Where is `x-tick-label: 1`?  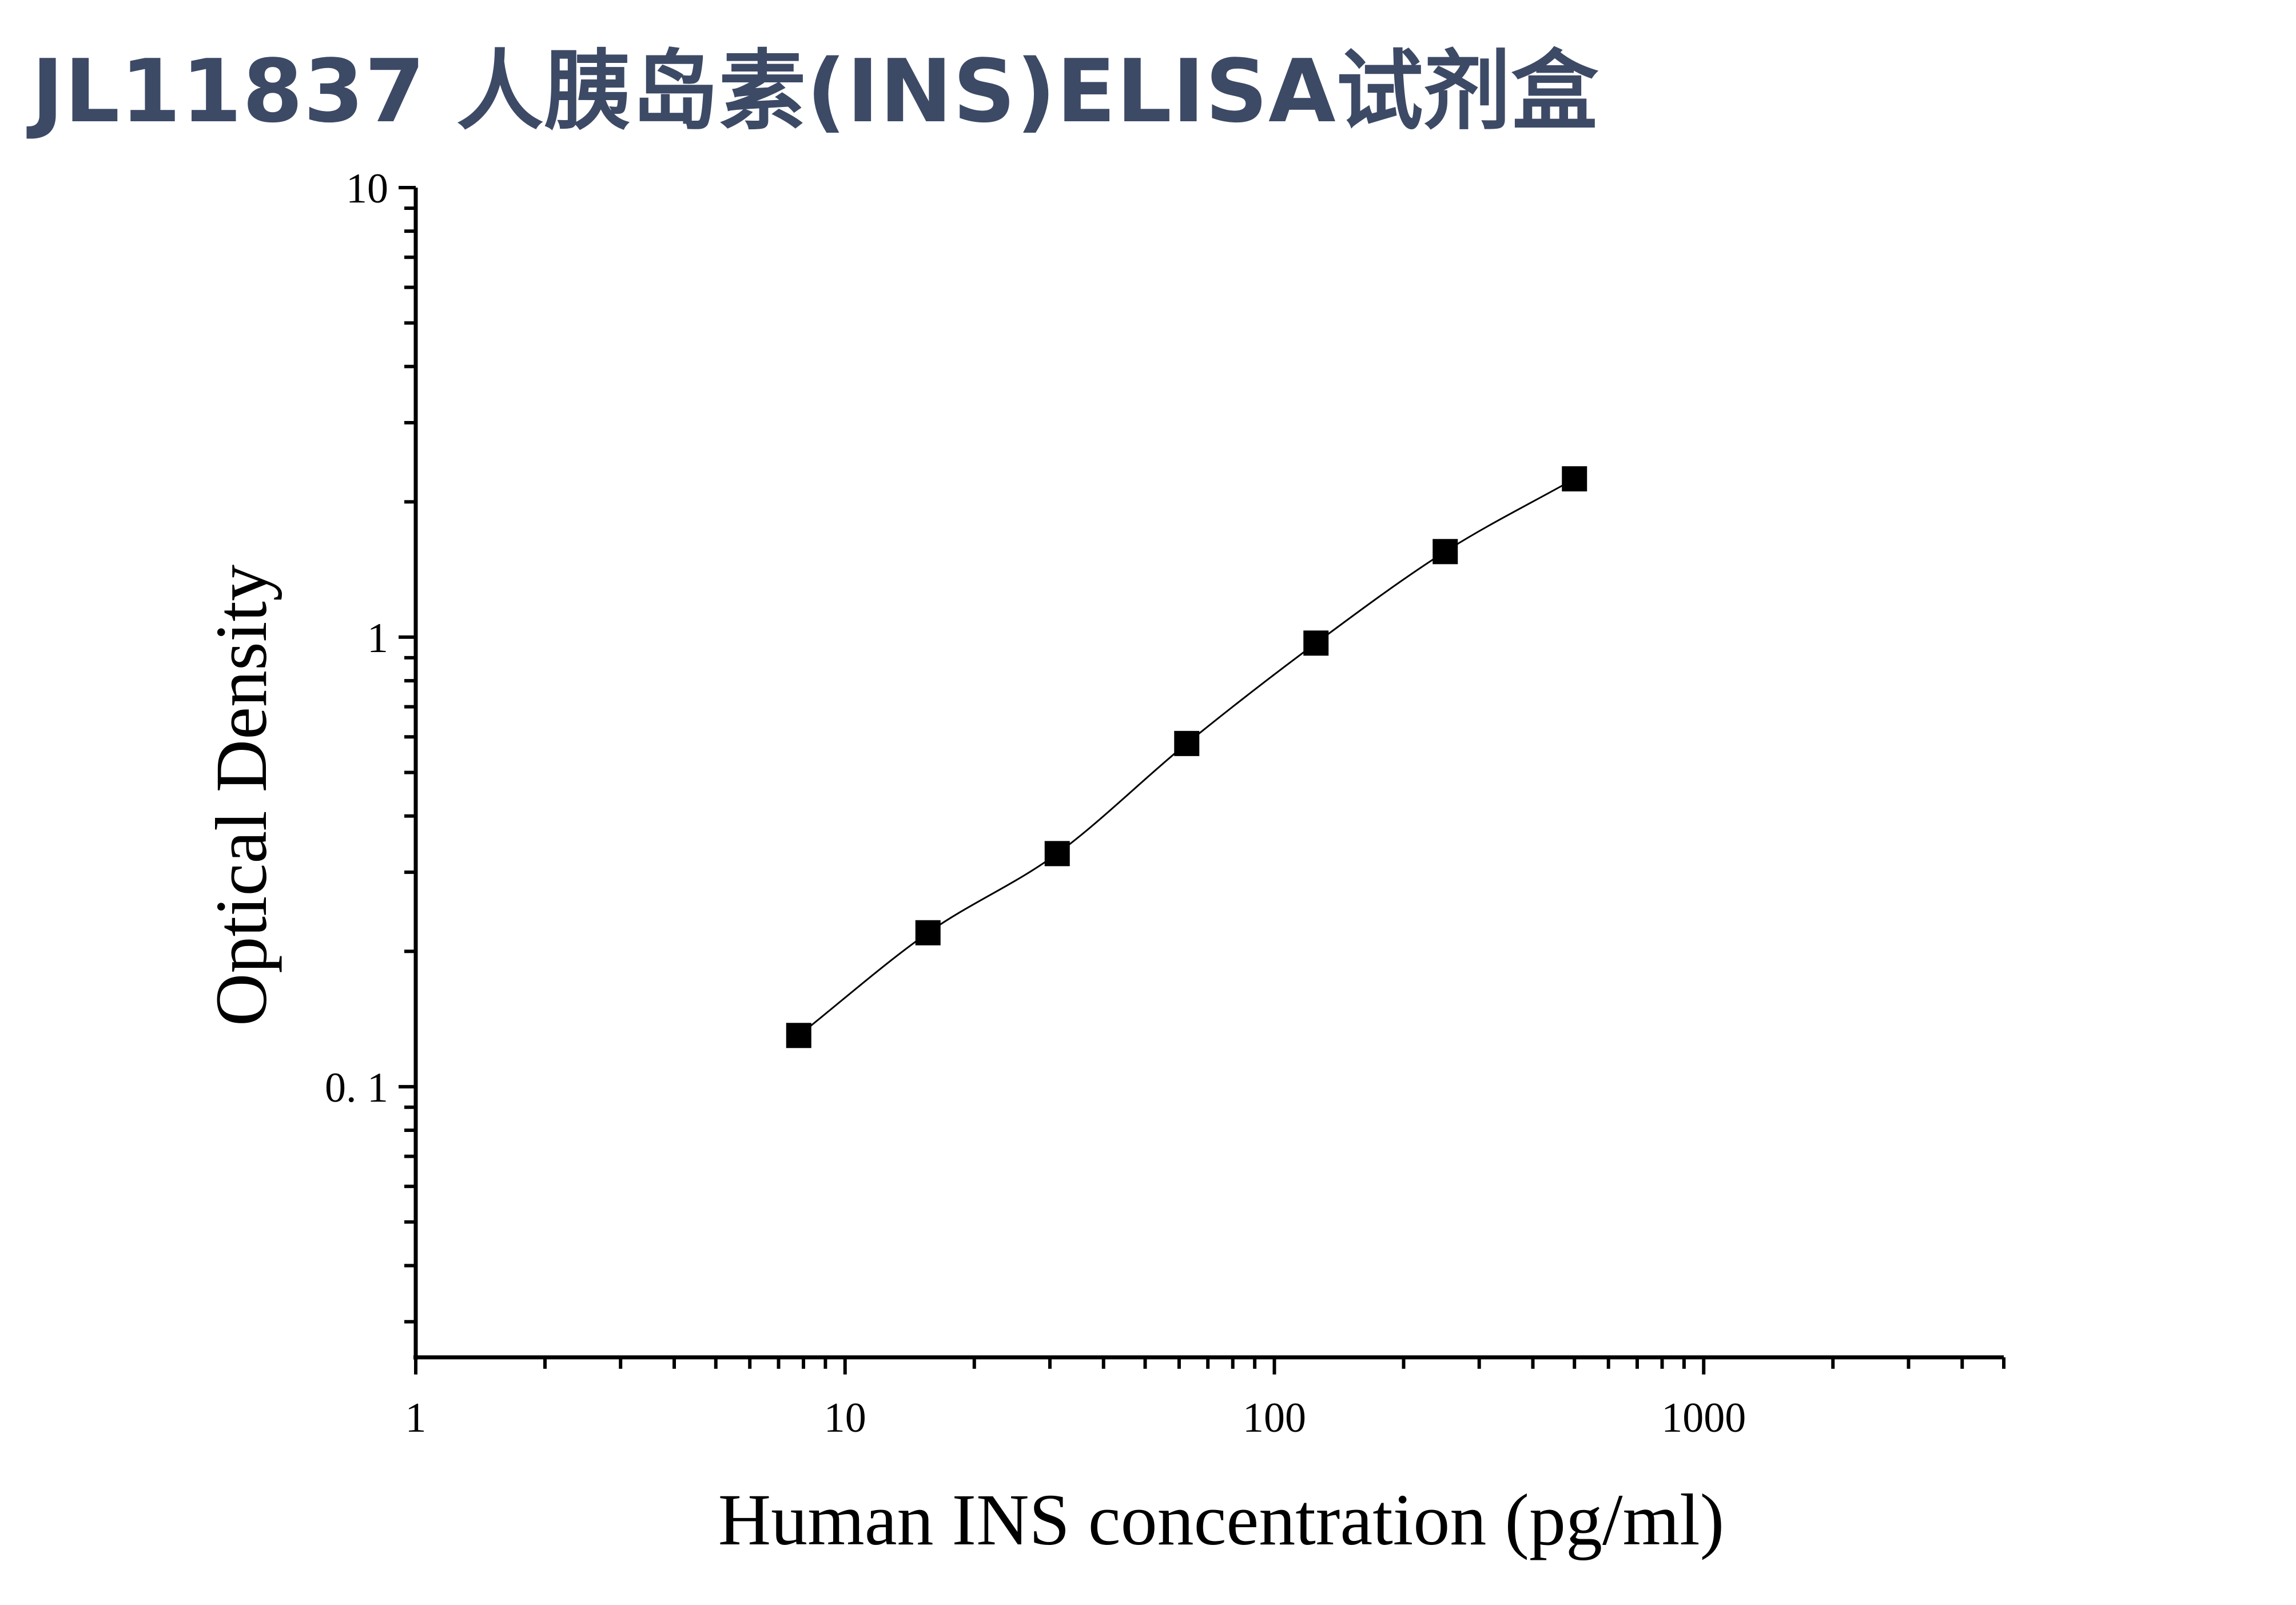 x-tick-label: 1 is located at coordinates (416, 1418).